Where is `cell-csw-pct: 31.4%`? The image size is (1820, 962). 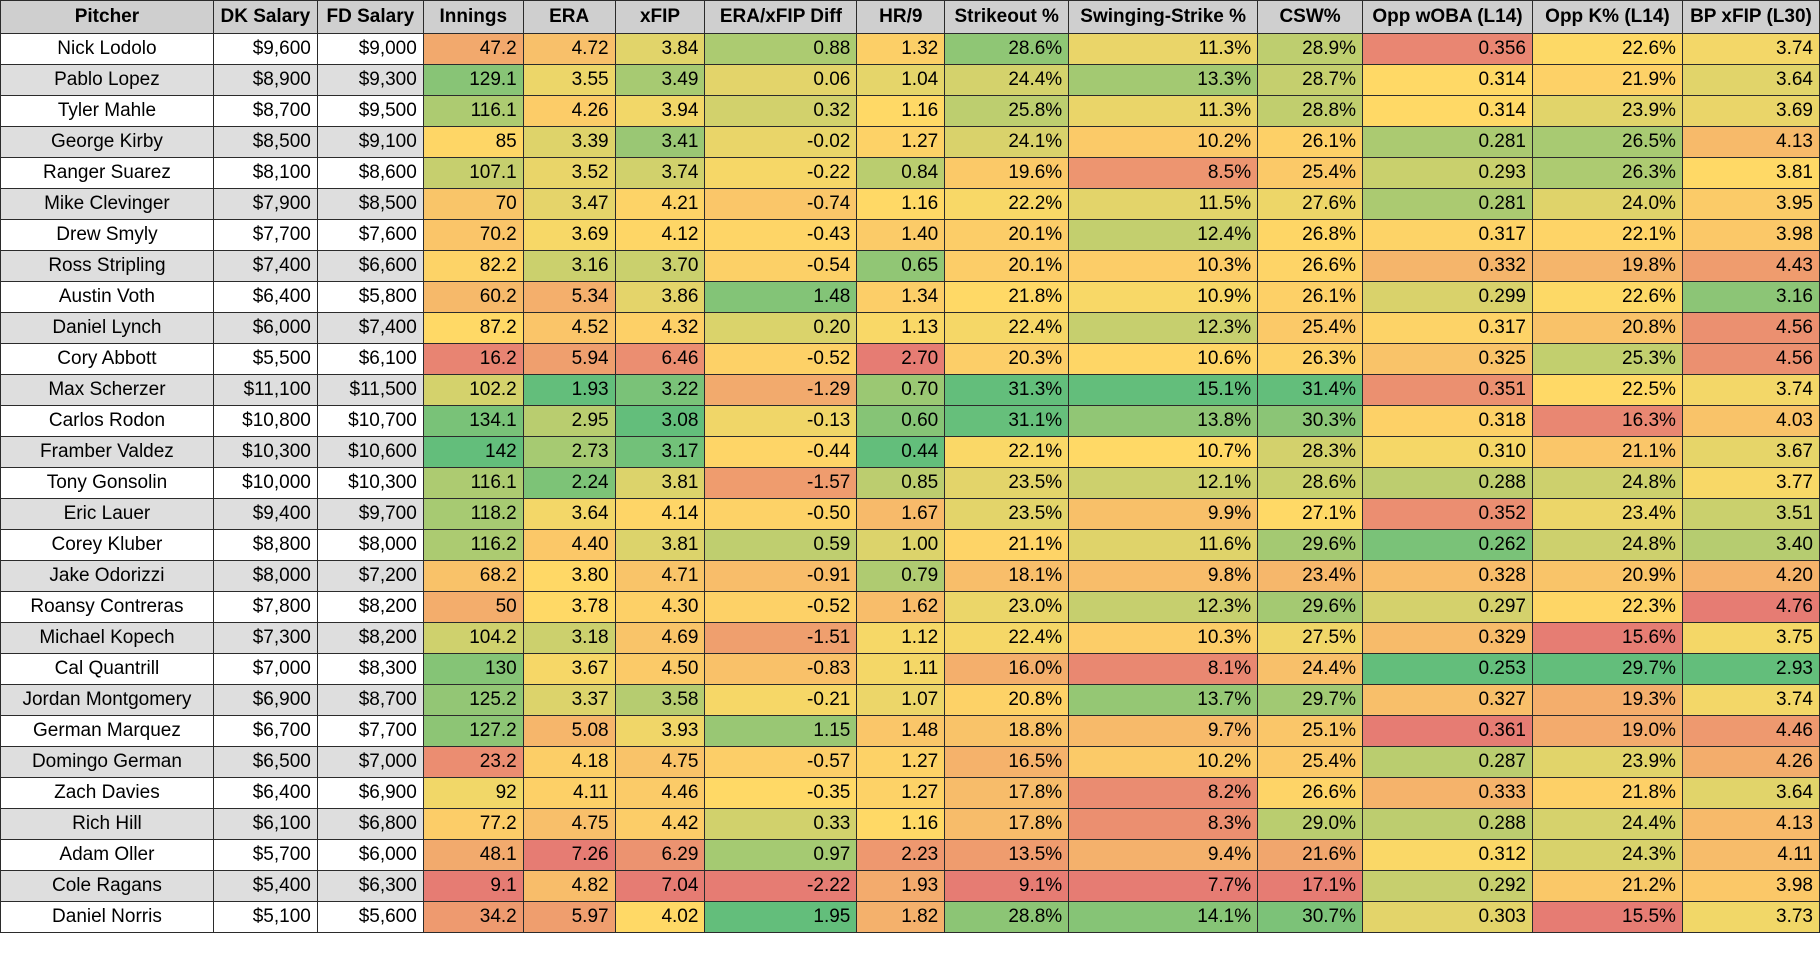 cell-csw-pct: 31.4% is located at coordinates (1310, 390).